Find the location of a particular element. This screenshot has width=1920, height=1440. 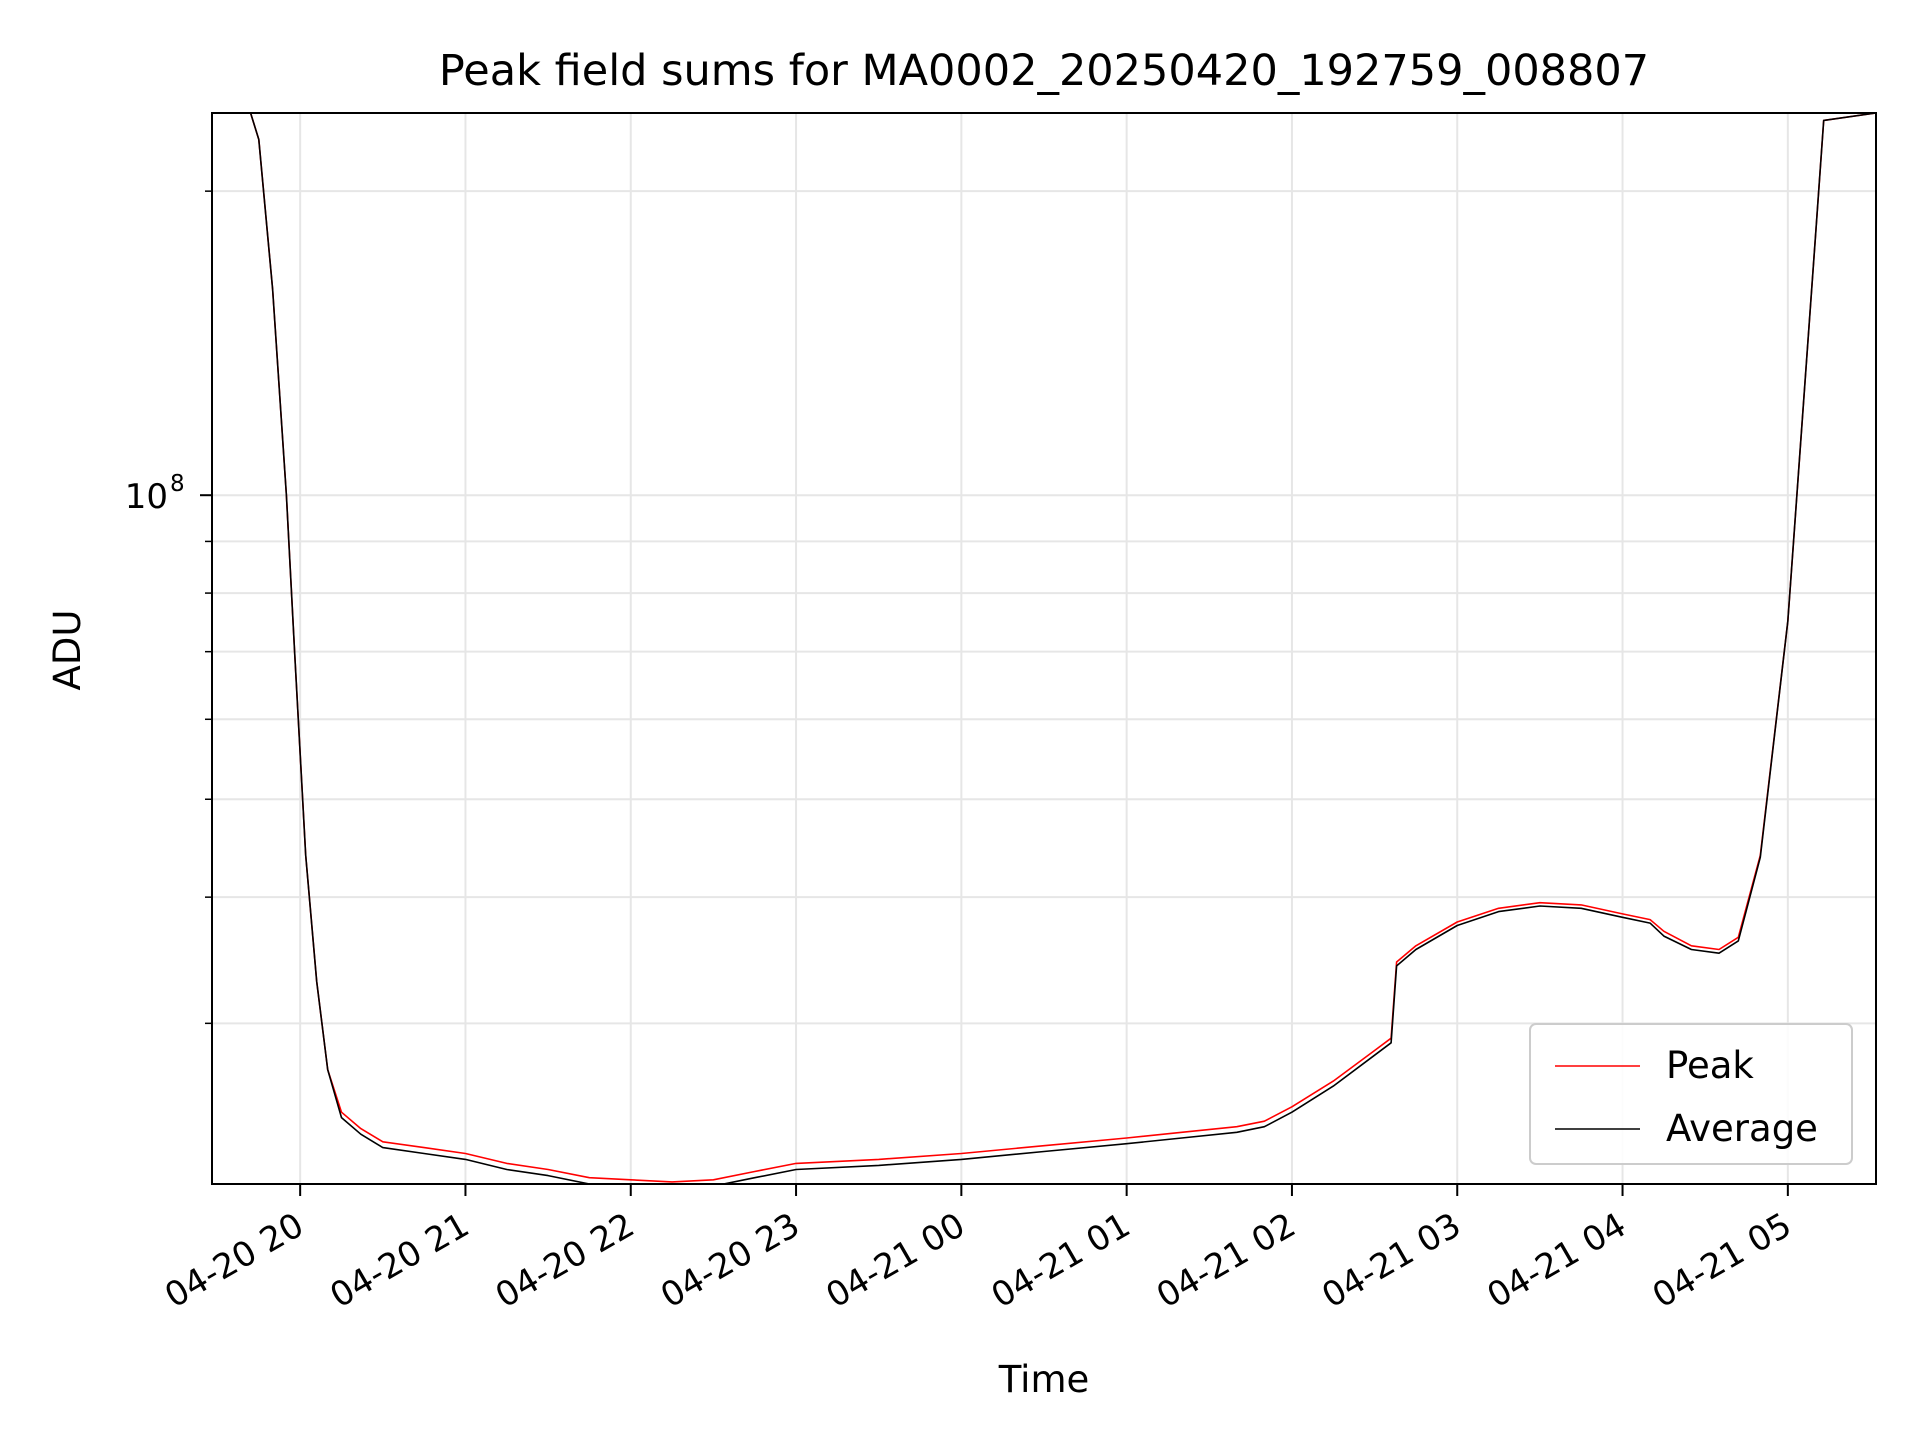

legend: Peak Average is located at coordinates (1691, 1094).